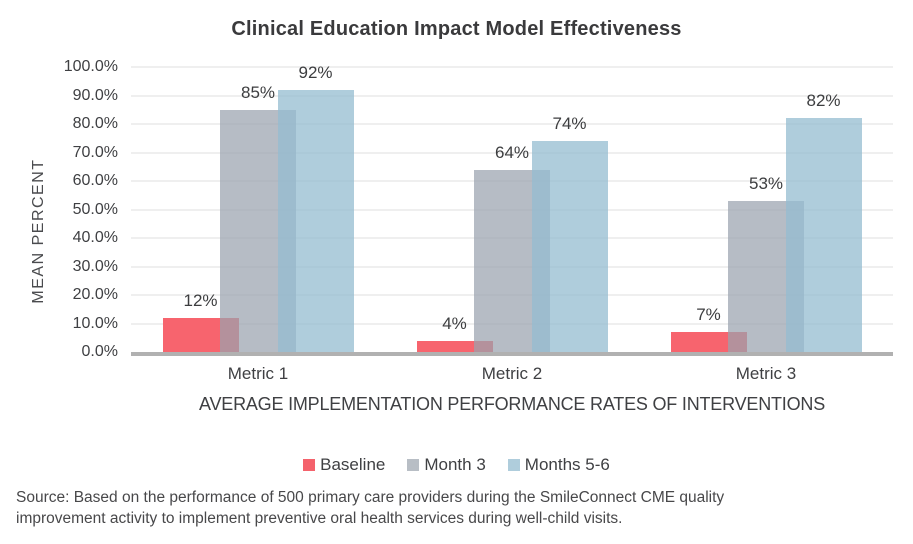  What do you see at coordinates (95, 266) in the screenshot?
I see `y-tick-label: 30.0%` at bounding box center [95, 266].